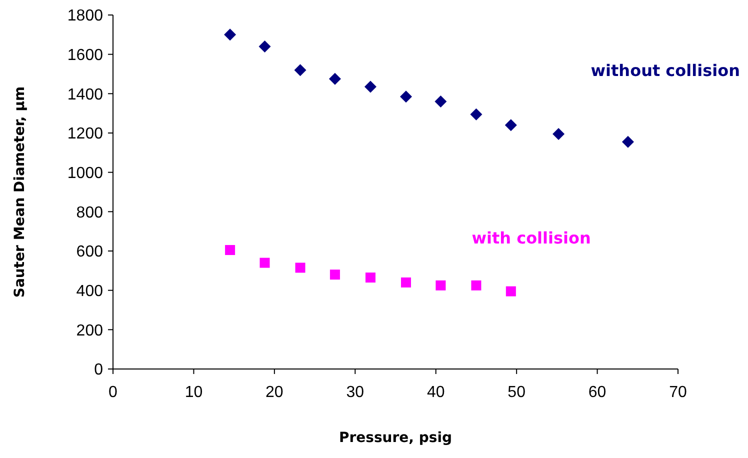 The image size is (748, 458). What do you see at coordinates (90, 291) in the screenshot?
I see `y-tick-label: 400` at bounding box center [90, 291].